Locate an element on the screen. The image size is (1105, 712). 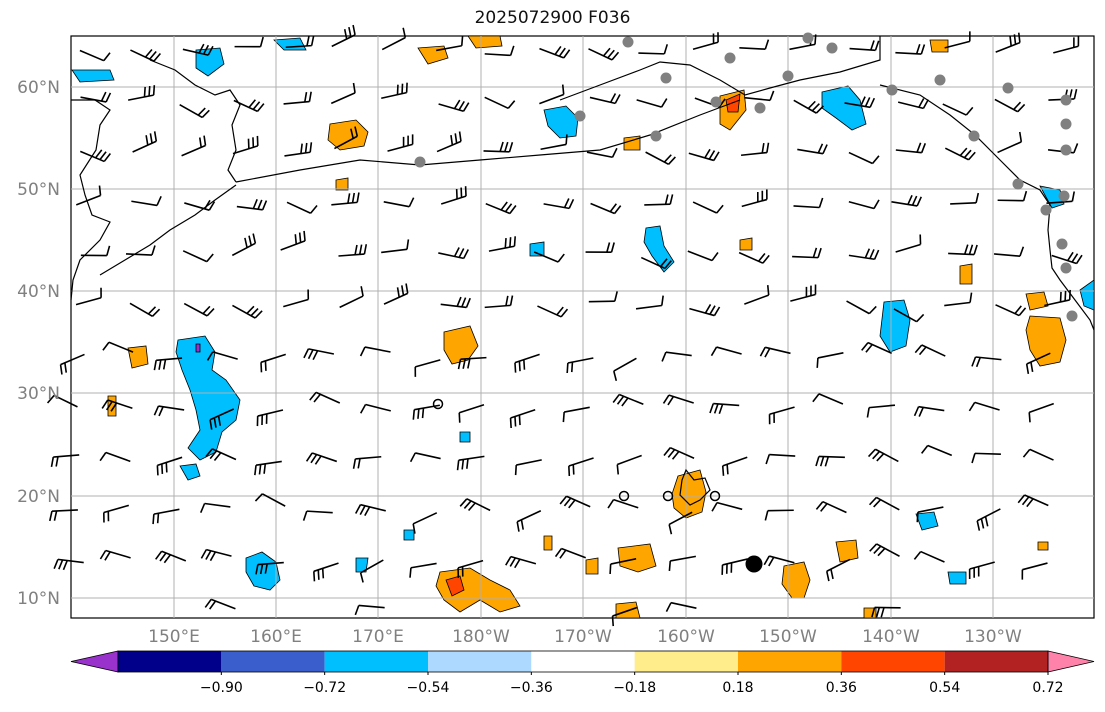
colorbar-extend-low is located at coordinates (94, 661).